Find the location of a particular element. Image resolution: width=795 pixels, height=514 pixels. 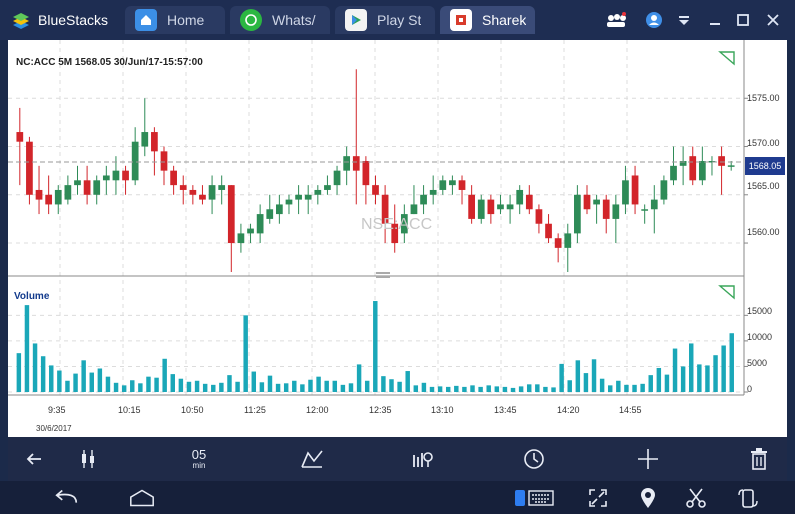

crosshair-icon is located at coordinates (648, 459).